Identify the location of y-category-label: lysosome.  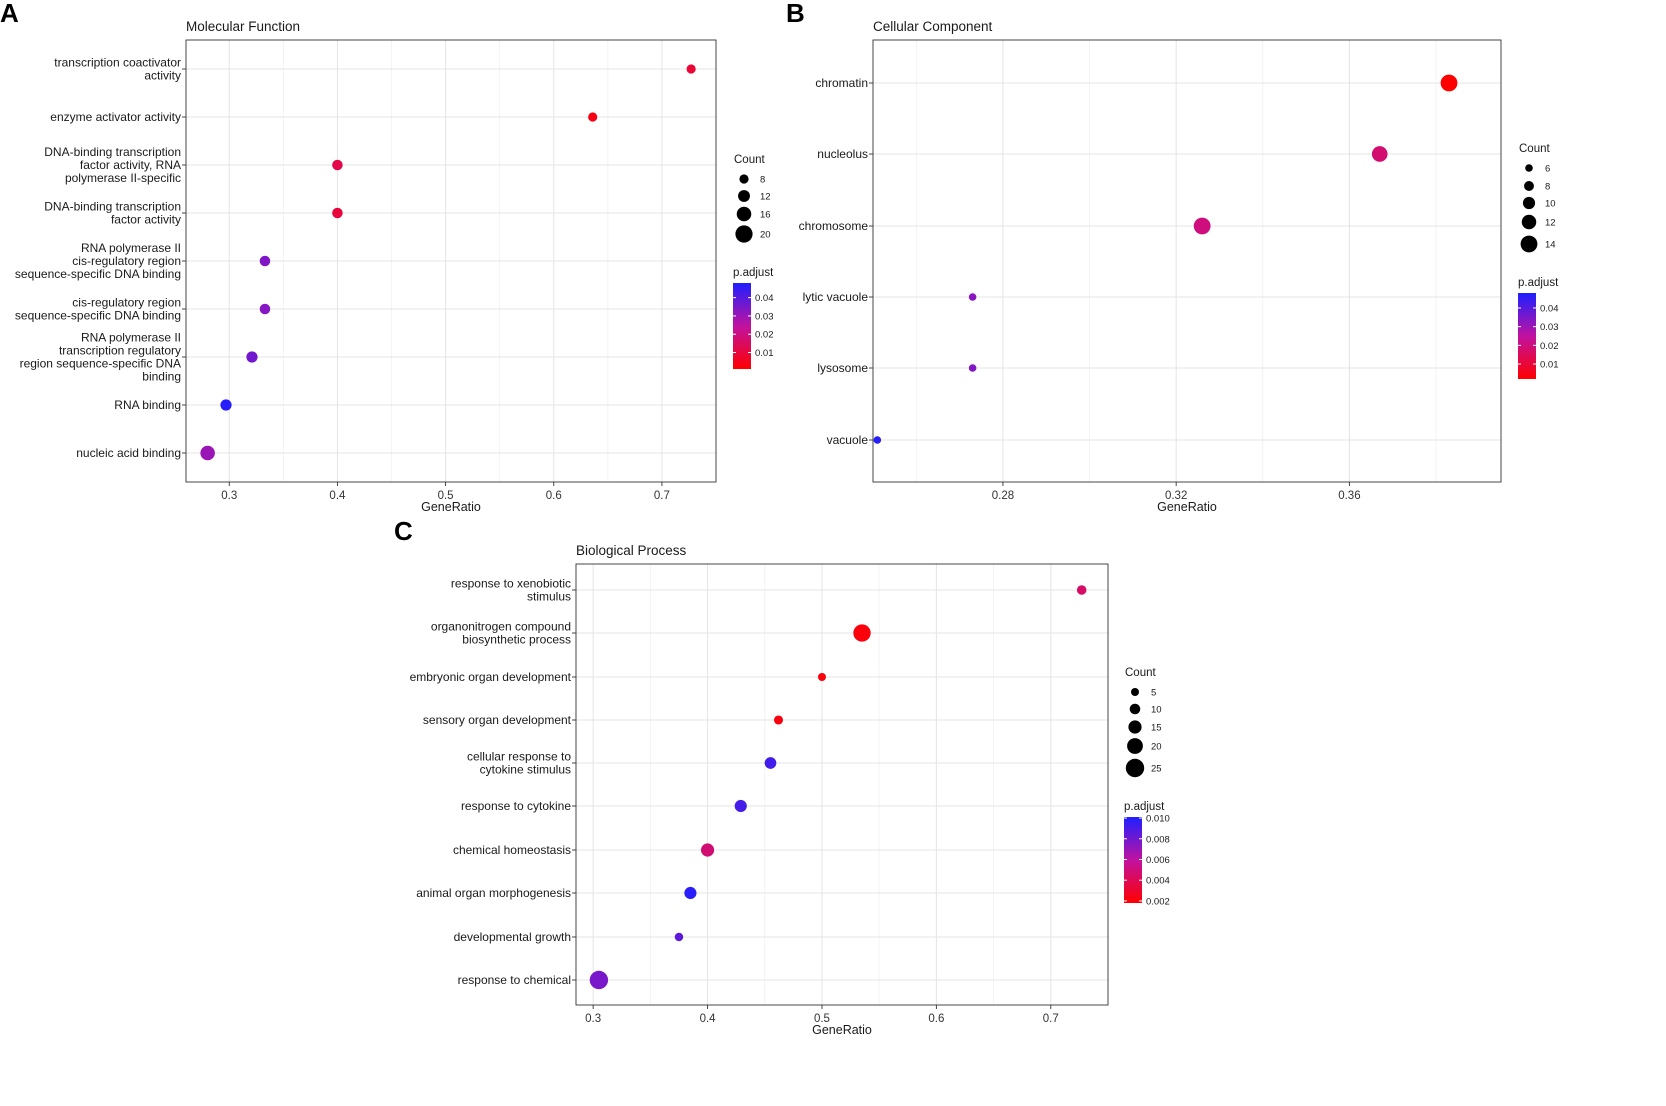
(842, 368).